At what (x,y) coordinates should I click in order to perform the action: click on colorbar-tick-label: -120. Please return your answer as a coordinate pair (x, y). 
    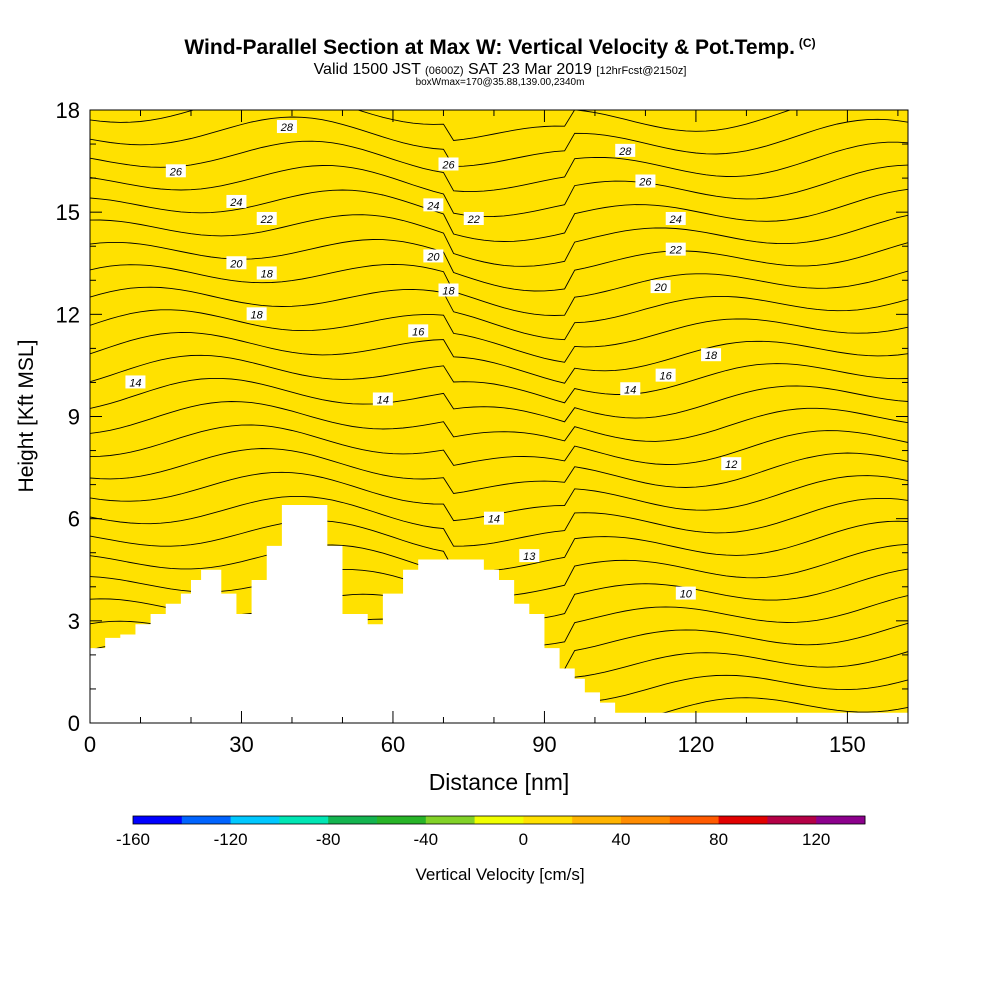
    Looking at the image, I should click on (231, 839).